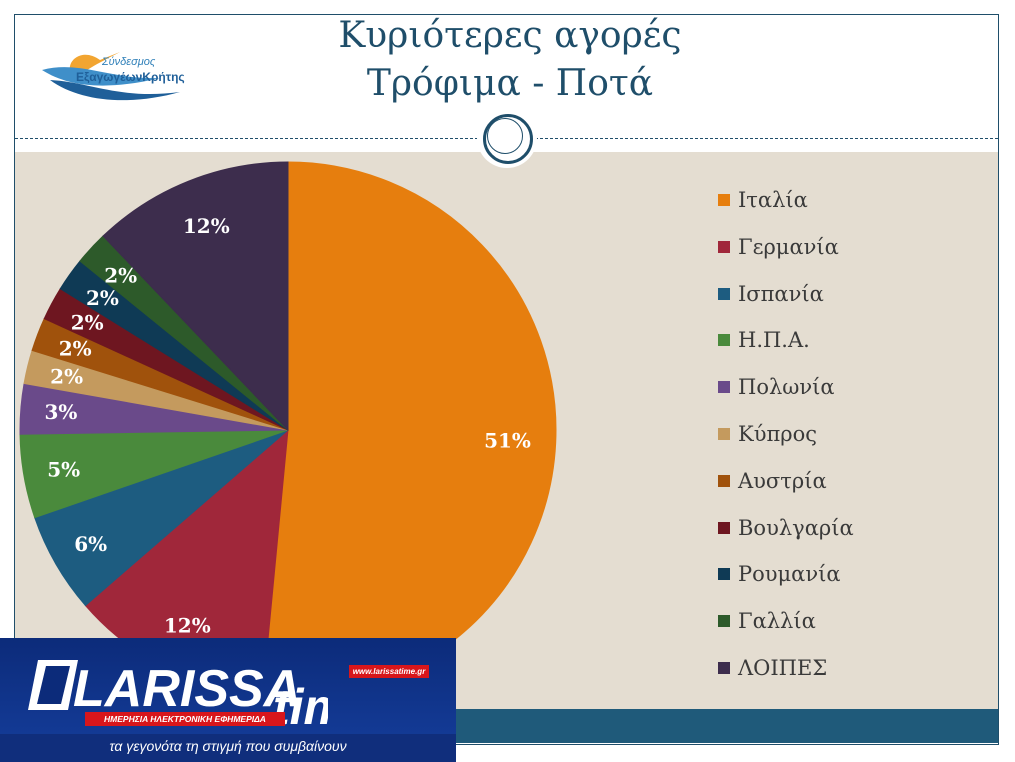 This screenshot has height=762, width=1015. What do you see at coordinates (389, 671) in the screenshot?
I see `watermark-url: www.larissatime.gr` at bounding box center [389, 671].